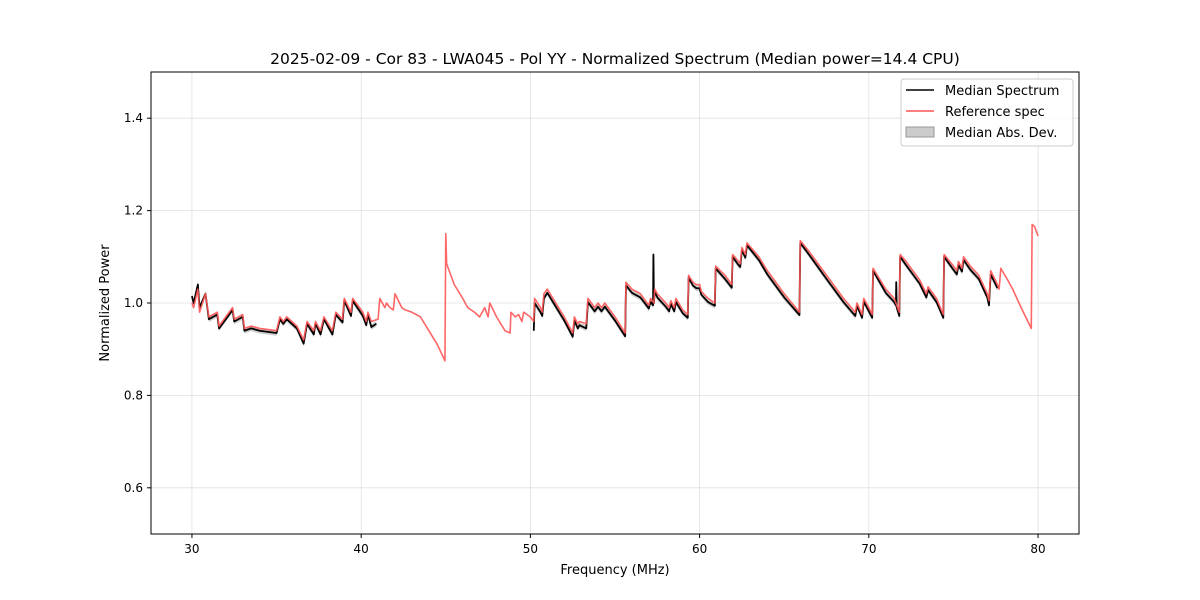 The image size is (1200, 600). Describe the element at coordinates (920, 132) in the screenshot. I see `legend-mad-swatch` at that location.